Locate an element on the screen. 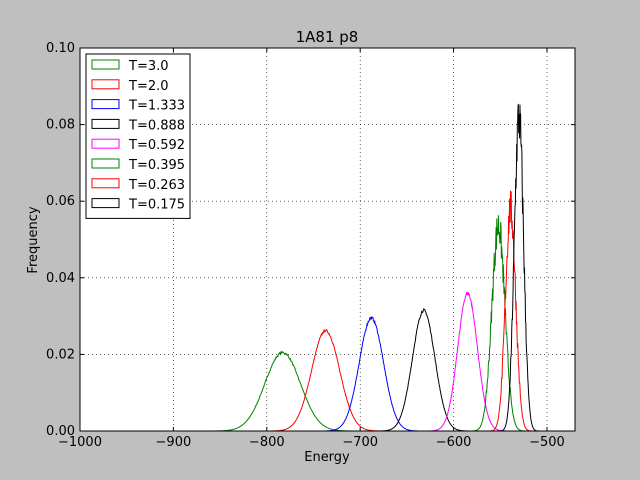  y-tick-label: 0.00 is located at coordinates (60, 431).